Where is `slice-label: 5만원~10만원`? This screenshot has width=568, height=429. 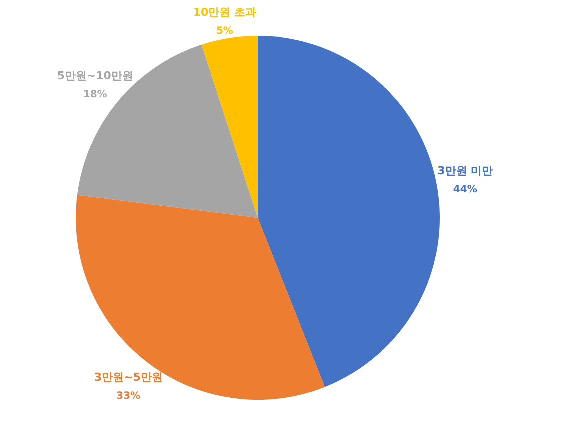
slice-label: 5만원~10만원 is located at coordinates (95, 75).